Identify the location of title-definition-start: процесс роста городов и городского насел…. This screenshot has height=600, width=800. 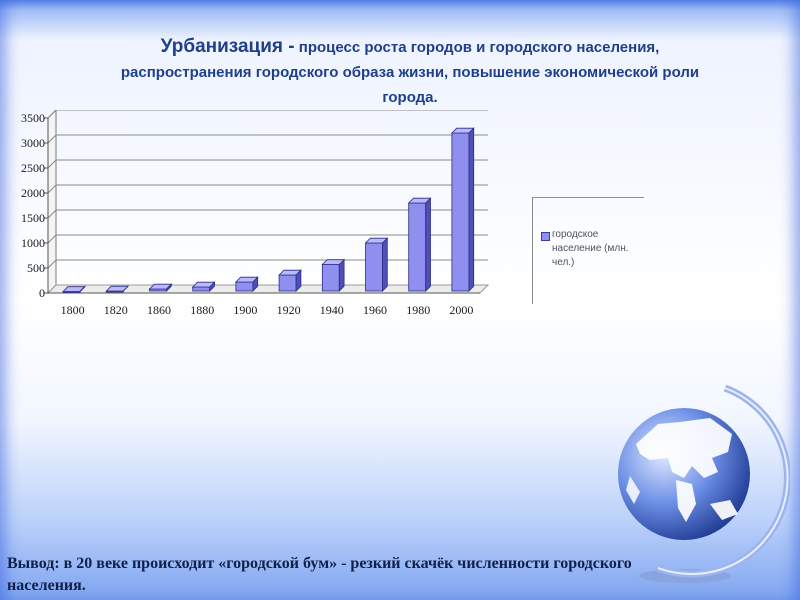
(477, 47).